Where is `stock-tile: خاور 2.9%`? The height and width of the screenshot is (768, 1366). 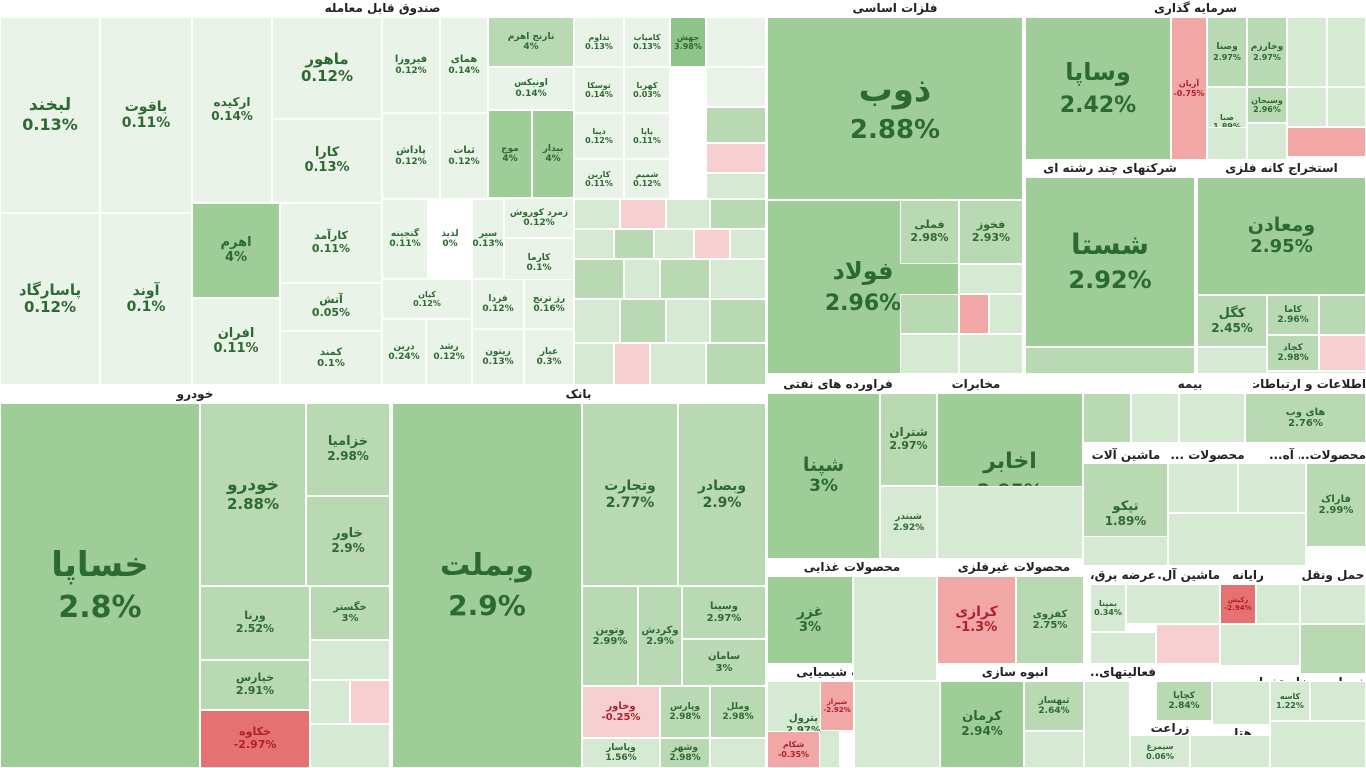 stock-tile: خاور 2.9% is located at coordinates (348, 541).